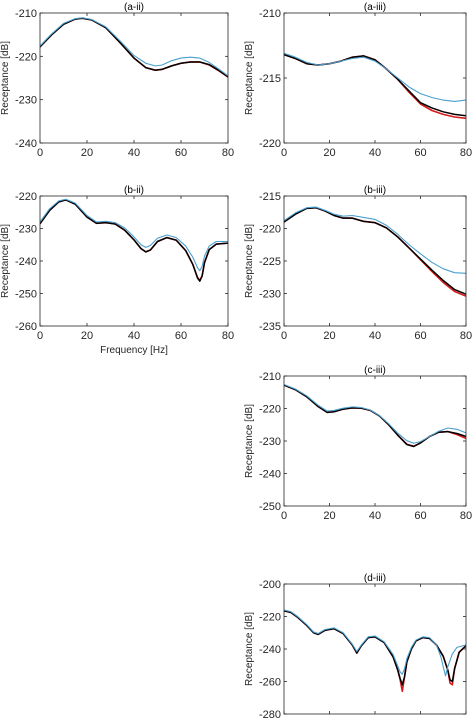 The width and height of the screenshot is (474, 719). Describe the element at coordinates (134, 350) in the screenshot. I see `x-axis-label: Frequency [Hz]` at that location.